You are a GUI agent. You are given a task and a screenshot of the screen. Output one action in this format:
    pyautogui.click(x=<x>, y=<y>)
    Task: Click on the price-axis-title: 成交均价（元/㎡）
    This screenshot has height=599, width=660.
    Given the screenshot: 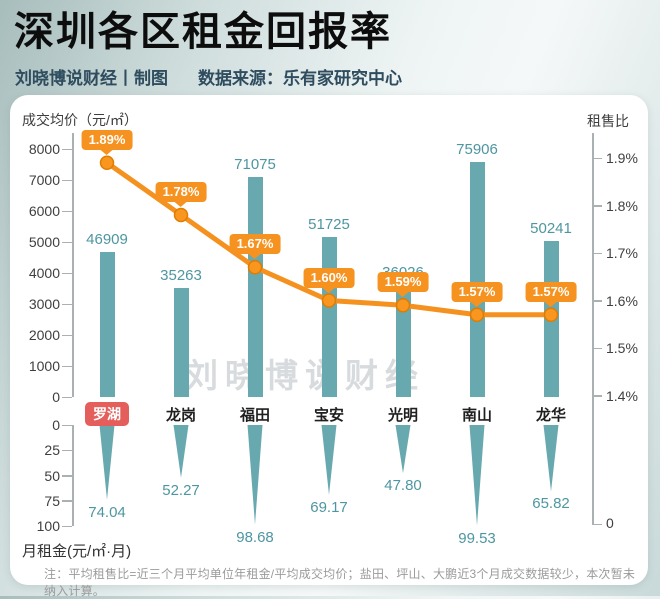 What is the action you would take?
    pyautogui.click(x=80, y=120)
    